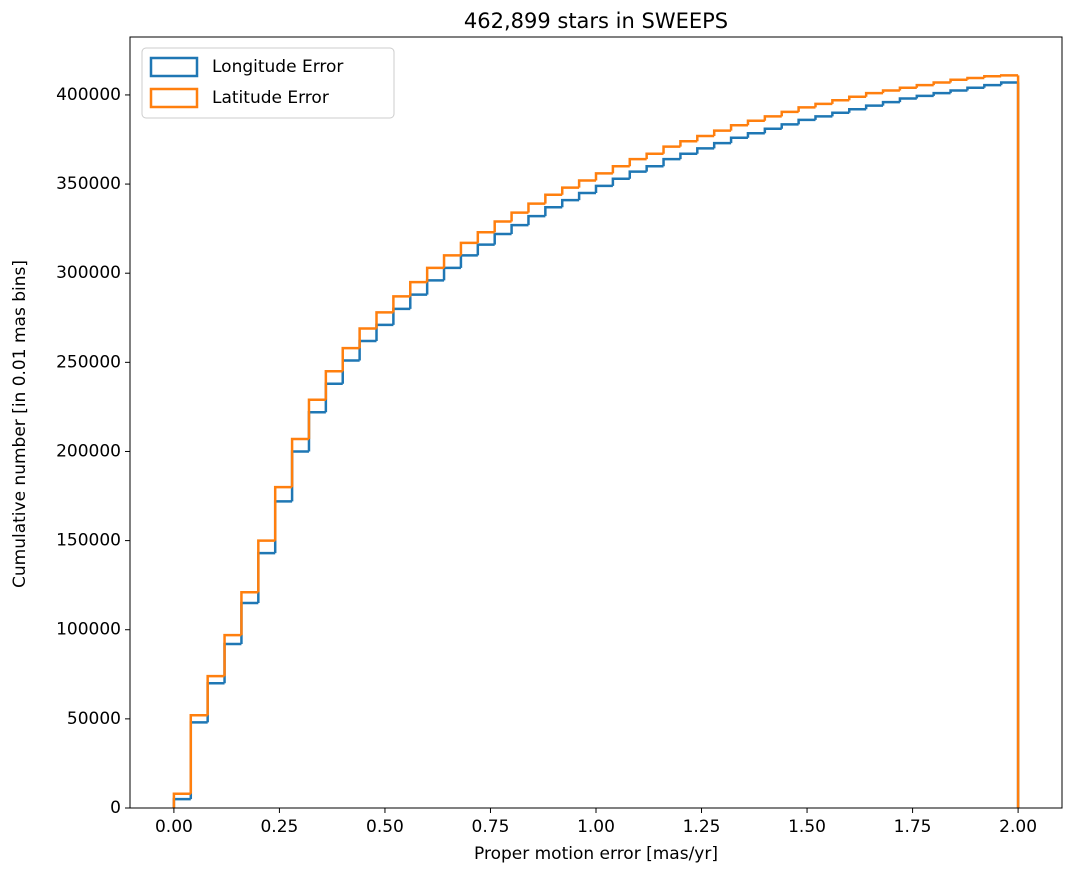 The image size is (1070, 873). I want to click on y-tick-label: 100000, so click(88, 630).